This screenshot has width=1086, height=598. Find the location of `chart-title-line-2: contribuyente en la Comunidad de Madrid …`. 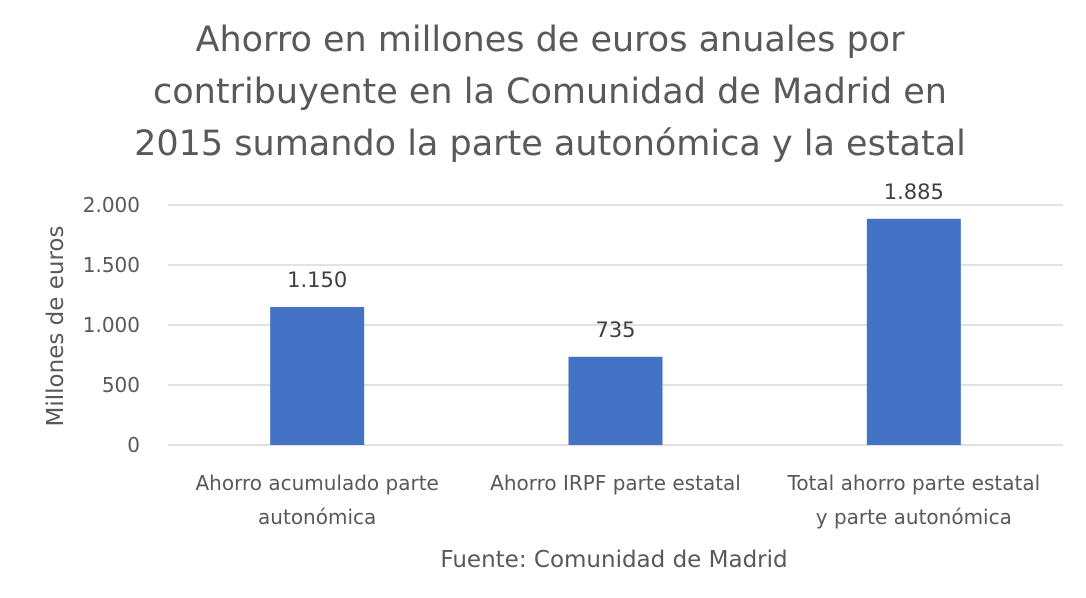

chart-title-line-2: contribuyente en la Comunidad de Madrid … is located at coordinates (550, 92).